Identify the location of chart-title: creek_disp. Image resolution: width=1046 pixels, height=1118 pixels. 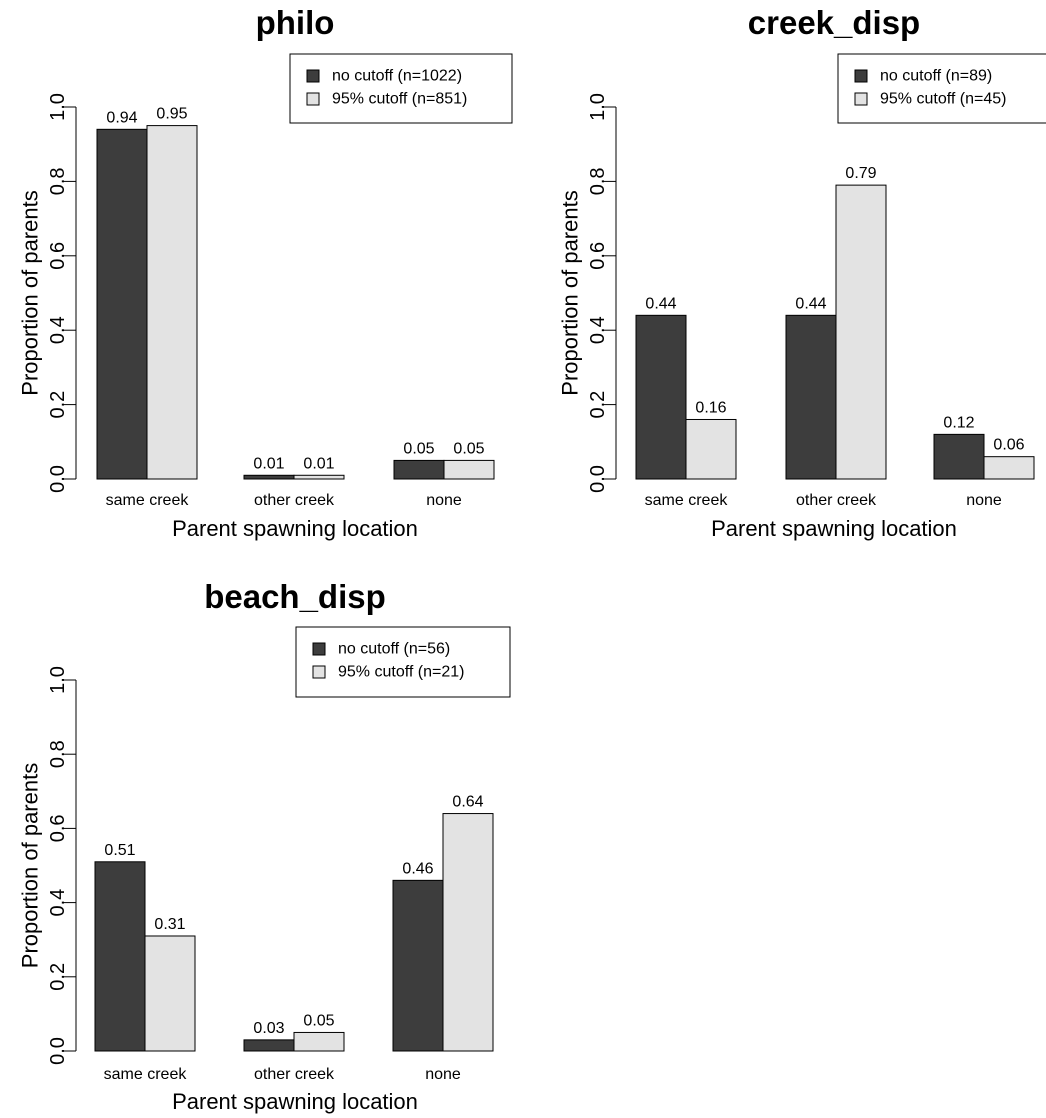
(834, 22).